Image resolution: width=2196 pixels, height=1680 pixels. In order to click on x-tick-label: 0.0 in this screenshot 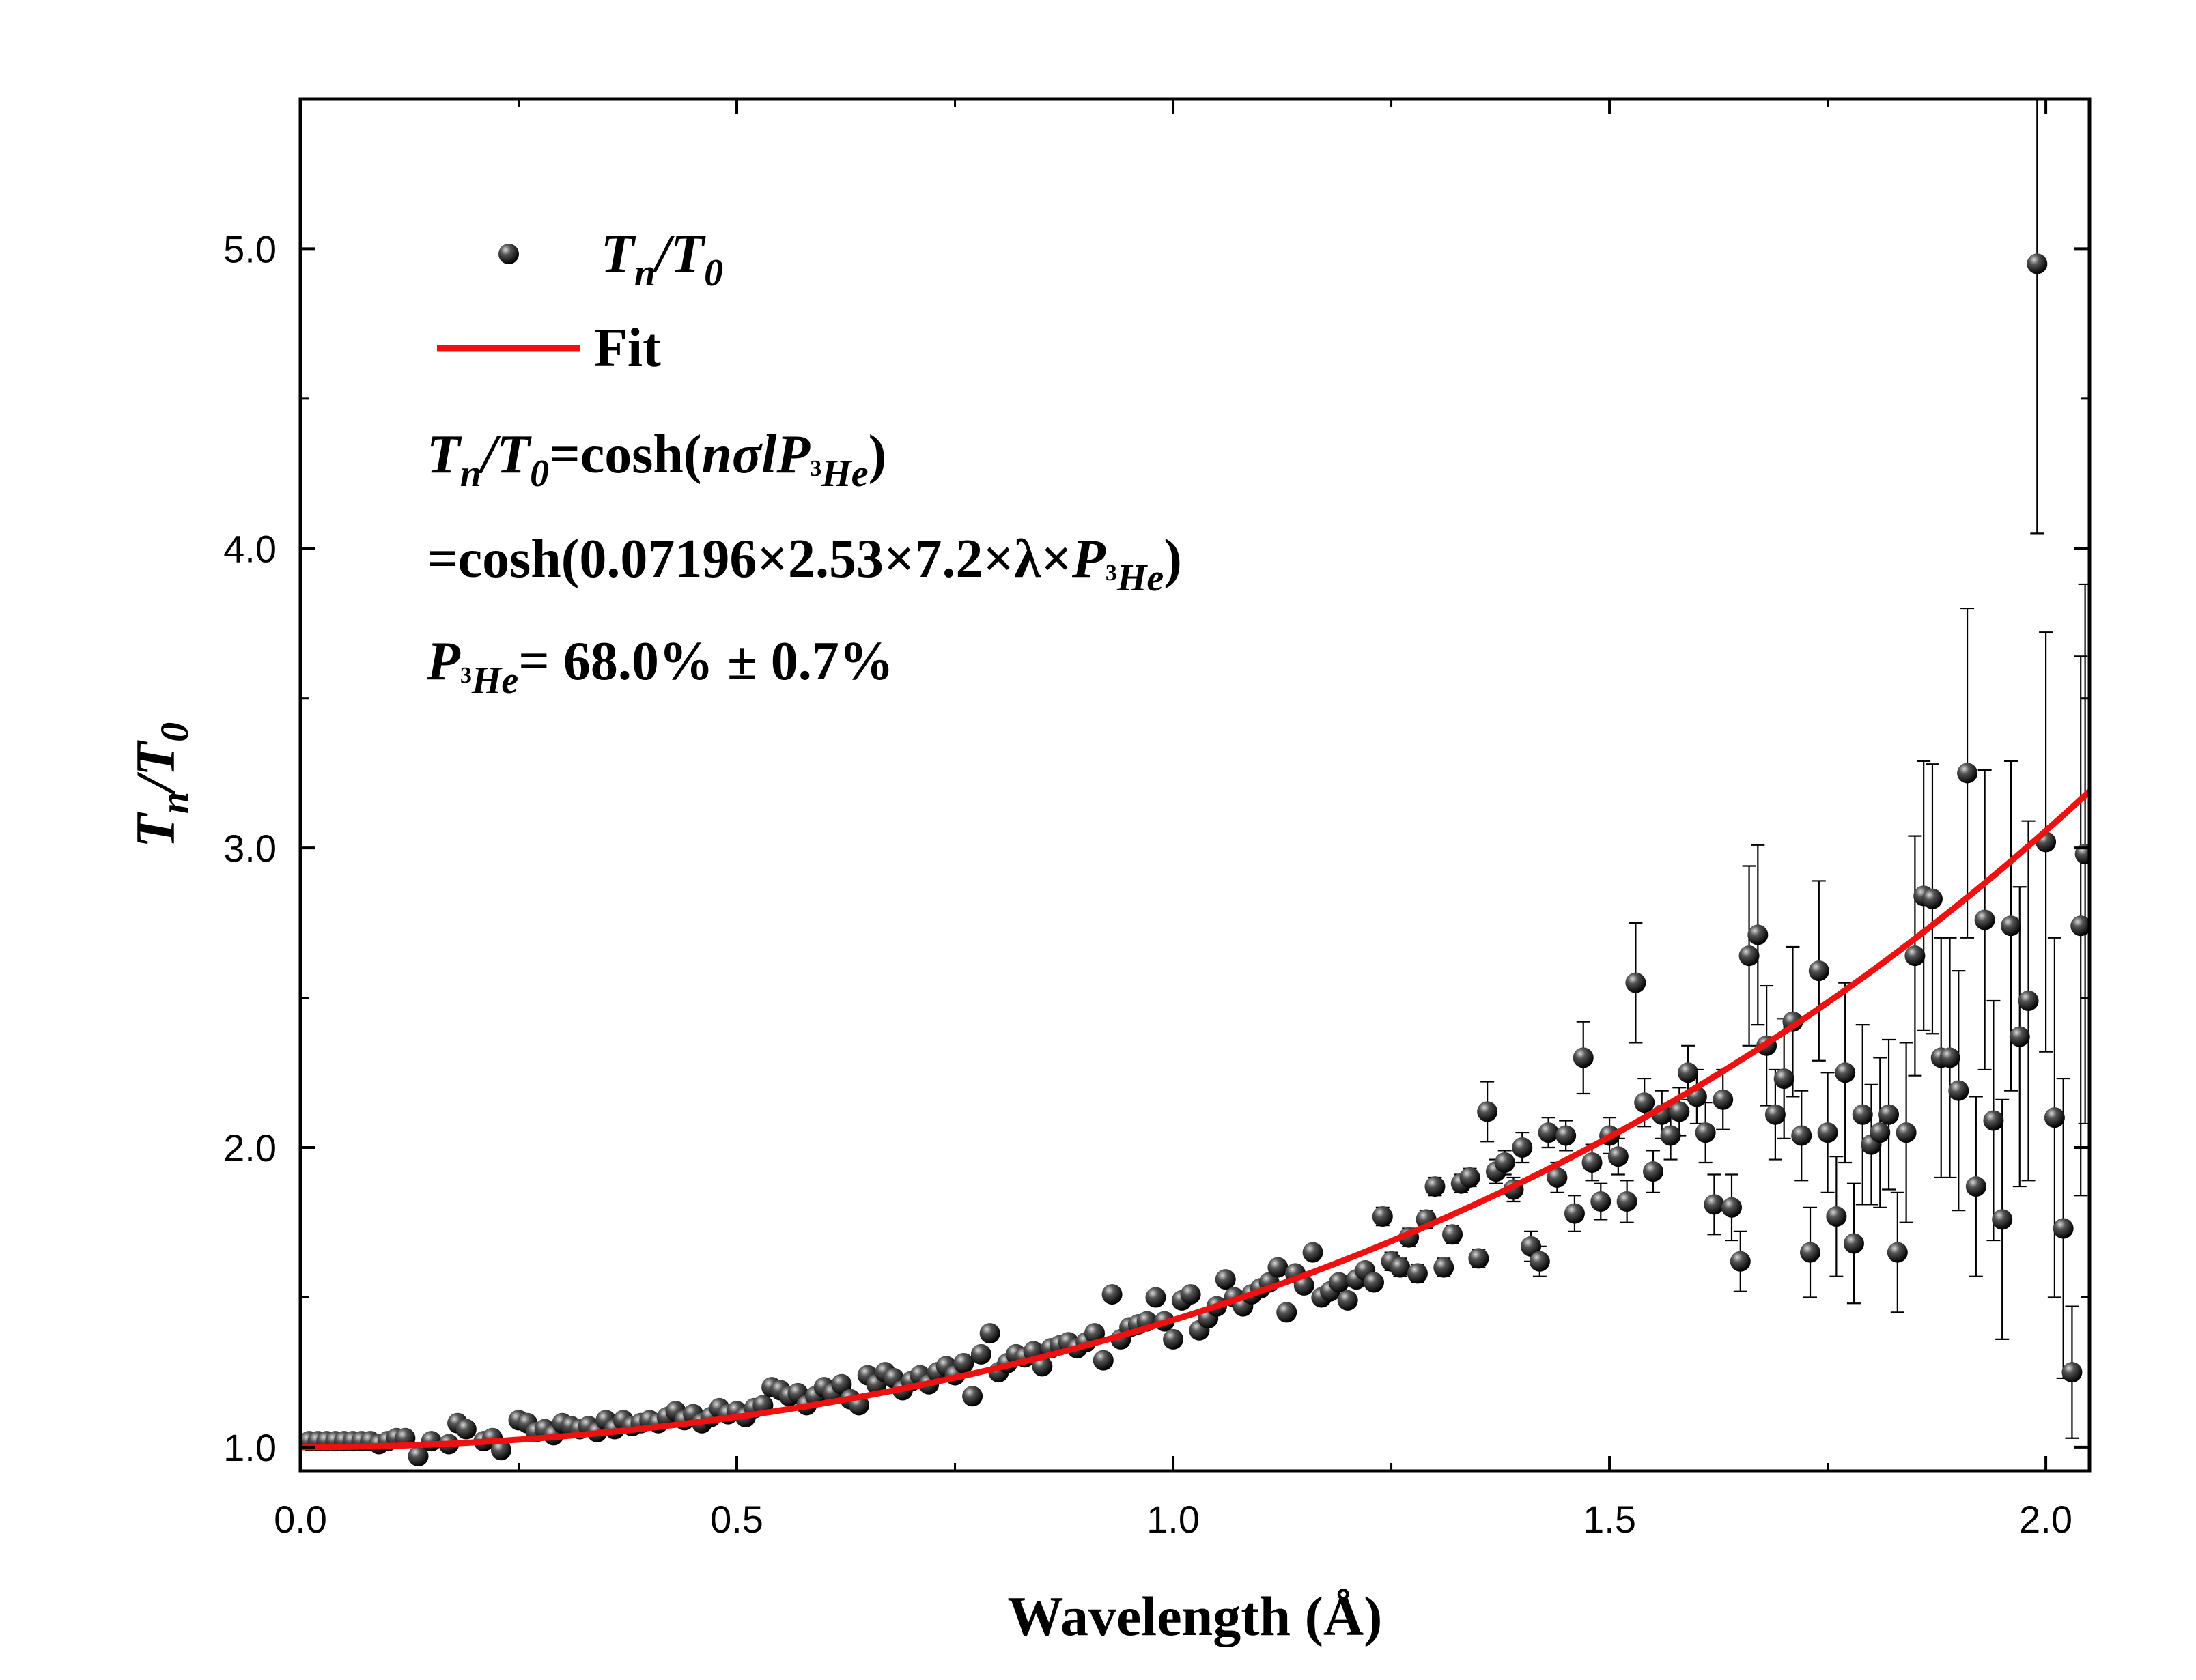, I will do `click(300, 1519)`.